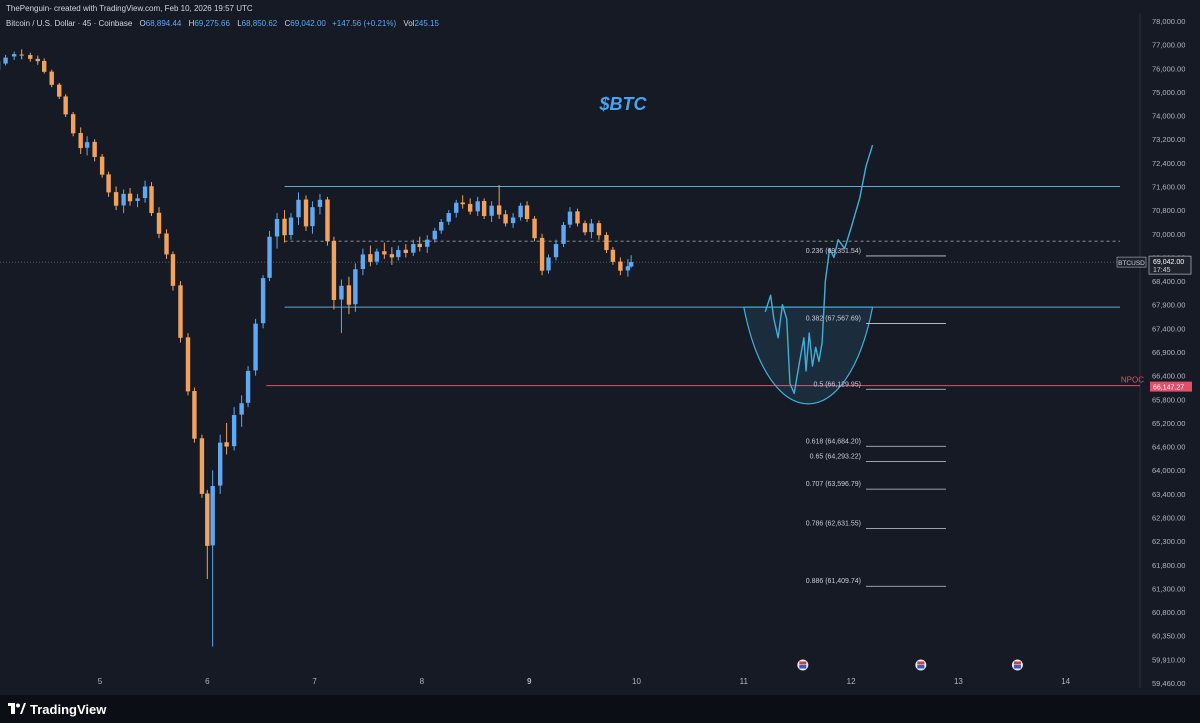  I want to click on fib-level-label: 0.236 (69,351.54), so click(833, 251).